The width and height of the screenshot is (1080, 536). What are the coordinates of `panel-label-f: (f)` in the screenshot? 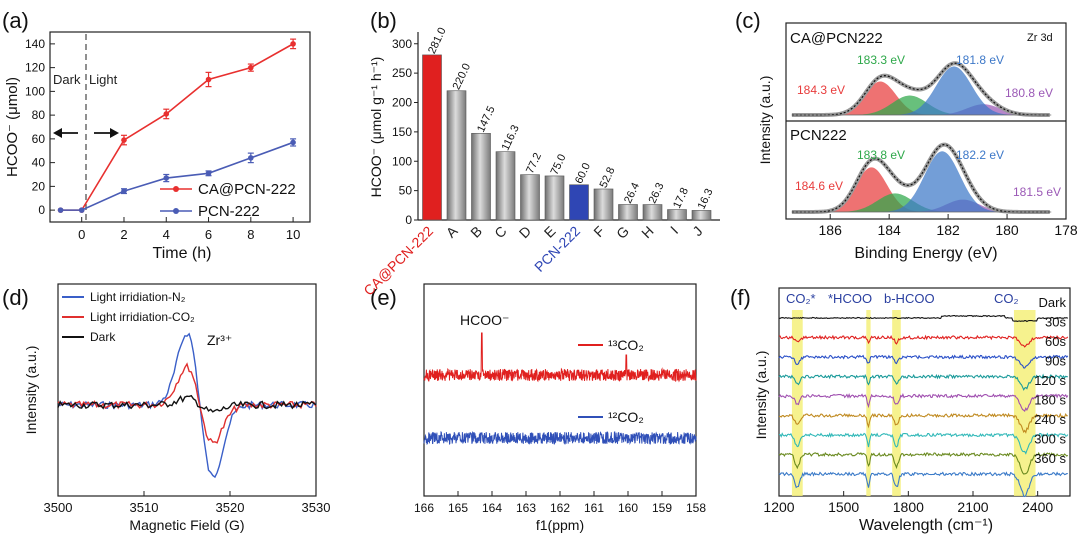 It's located at (740, 297).